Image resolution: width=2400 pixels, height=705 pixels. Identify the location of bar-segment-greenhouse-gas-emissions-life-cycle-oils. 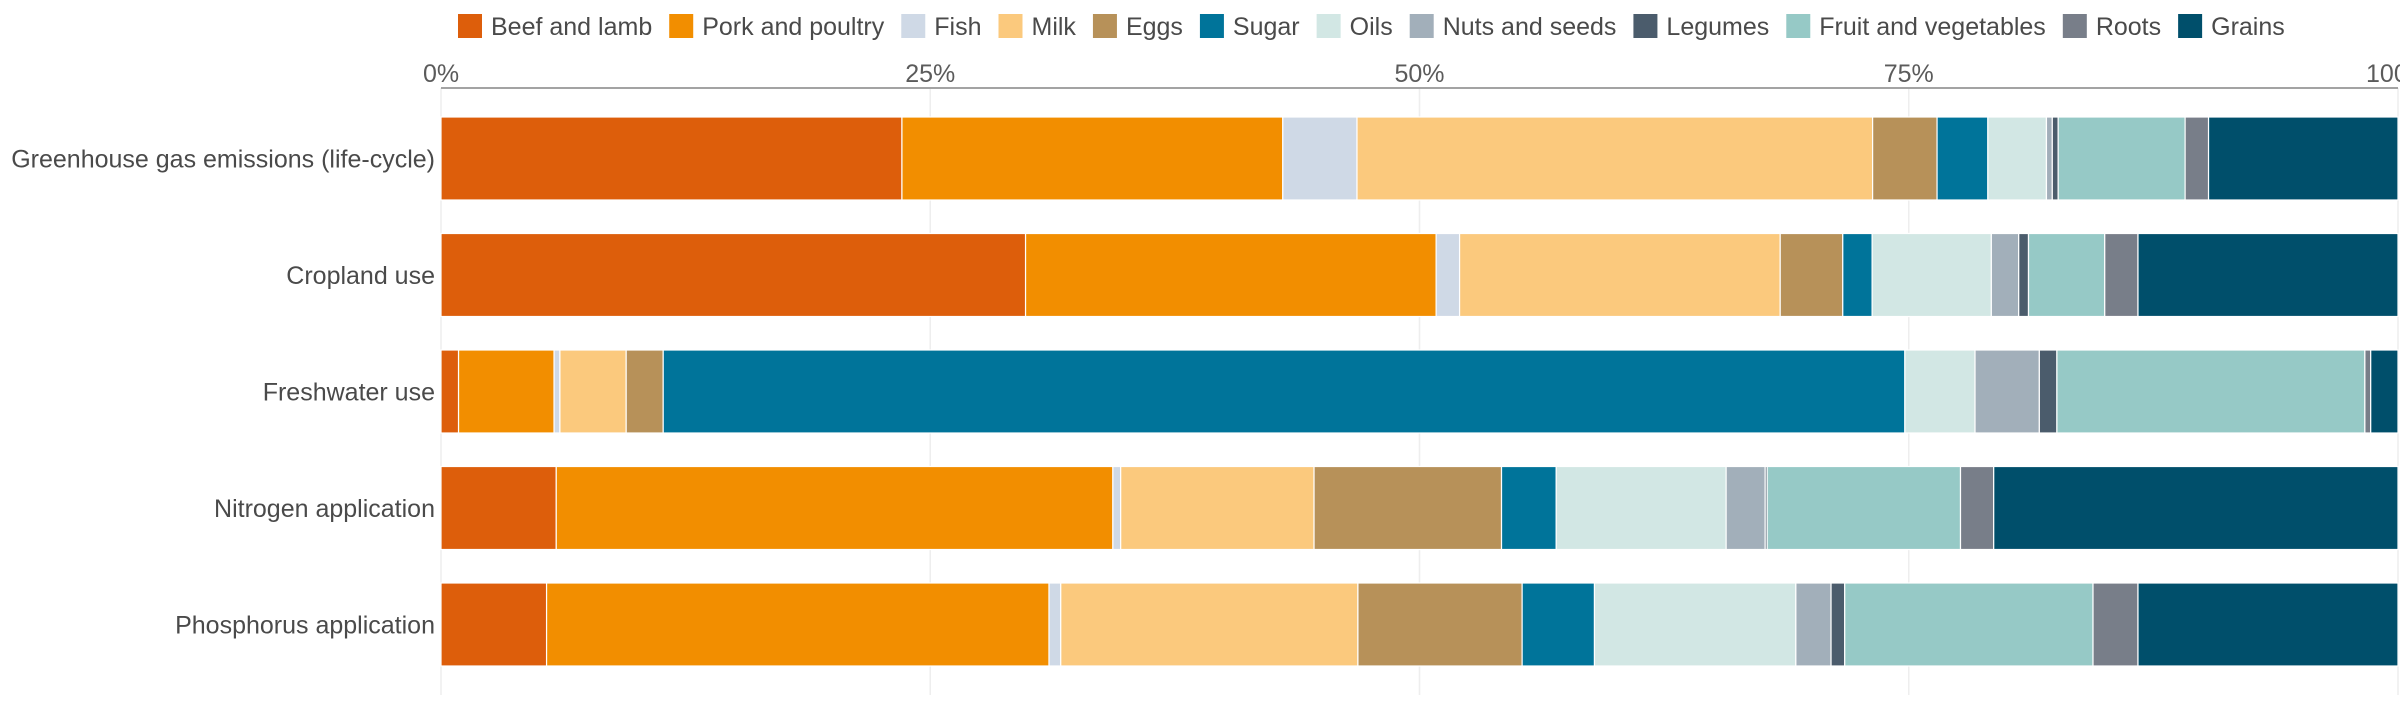
(2017, 158).